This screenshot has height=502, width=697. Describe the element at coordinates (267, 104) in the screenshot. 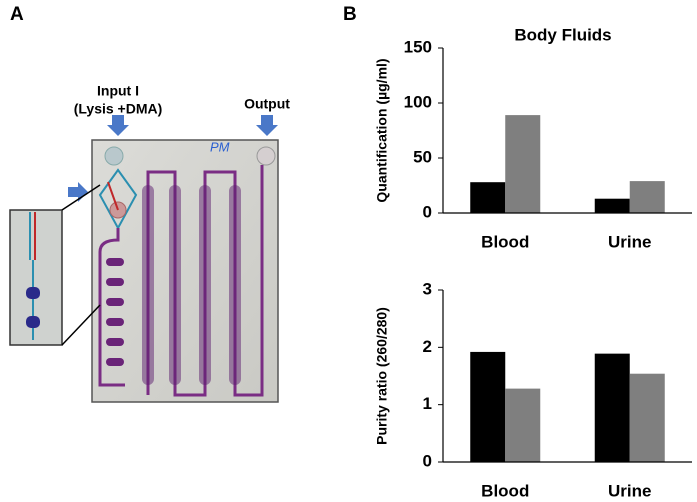

I see `output-label: Output` at that location.